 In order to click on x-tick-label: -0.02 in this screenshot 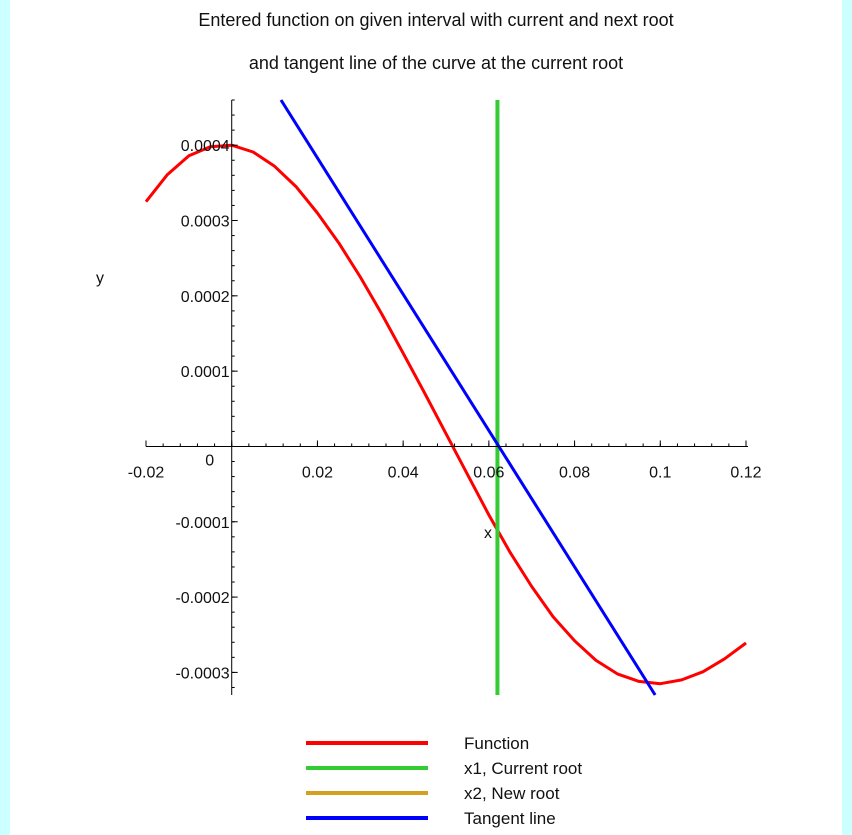, I will do `click(146, 472)`.